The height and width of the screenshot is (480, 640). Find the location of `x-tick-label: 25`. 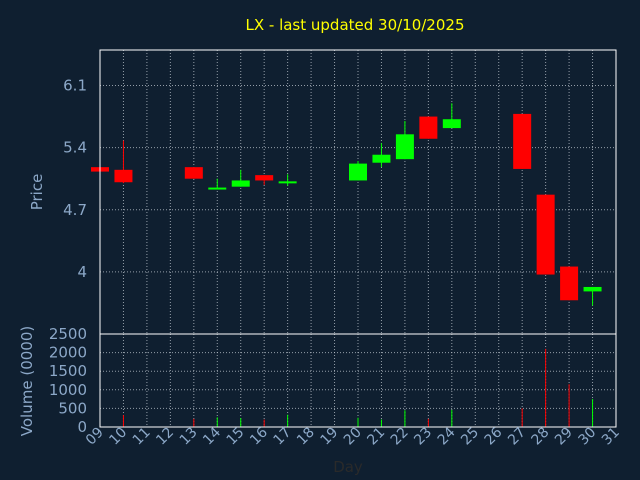

x-tick-label: 25 is located at coordinates (470, 437).